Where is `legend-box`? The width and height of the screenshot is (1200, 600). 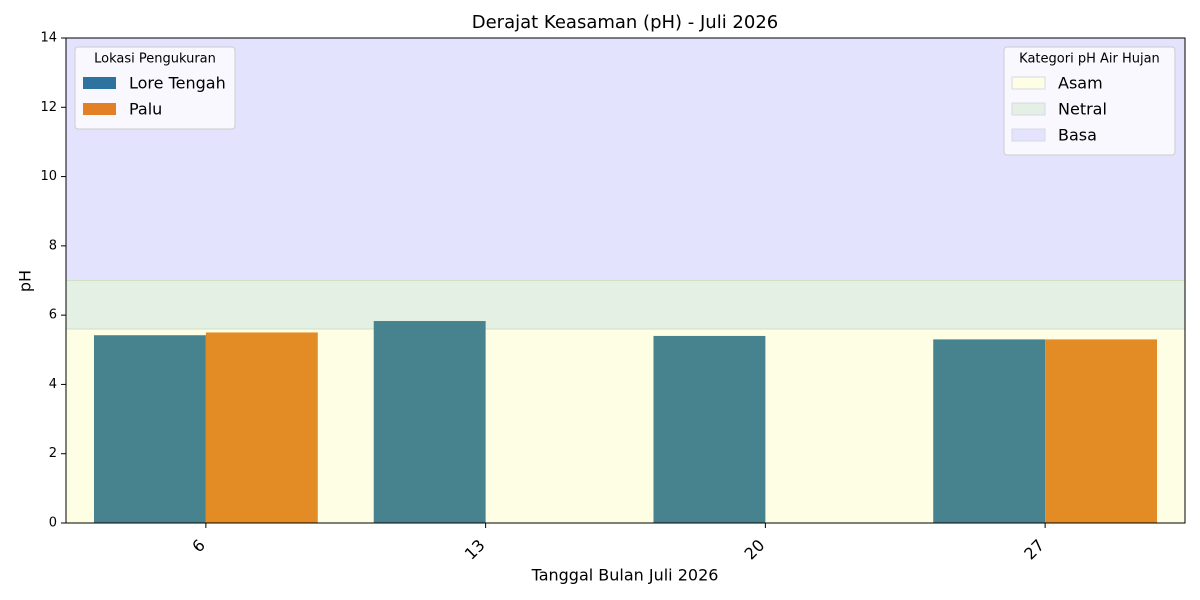
legend-box is located at coordinates (1089, 101).